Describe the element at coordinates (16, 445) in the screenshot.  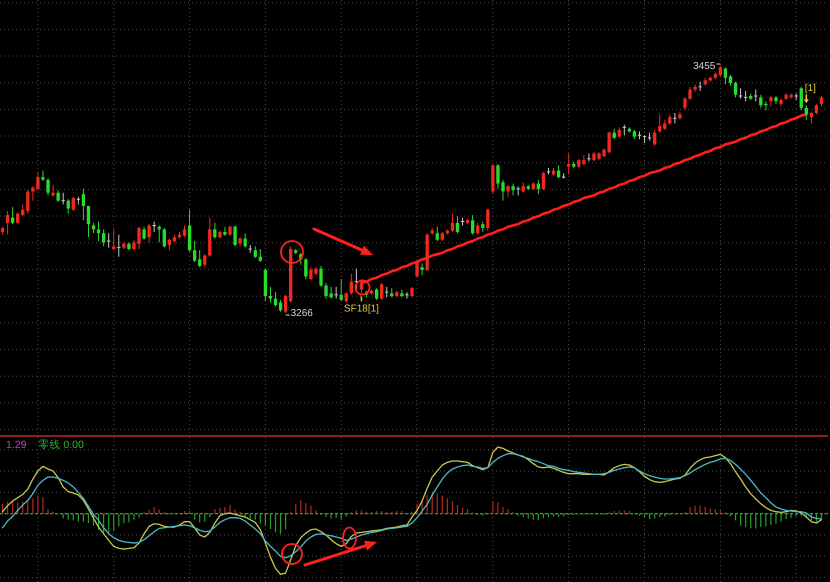
I see `annotation: 1.29` at that location.